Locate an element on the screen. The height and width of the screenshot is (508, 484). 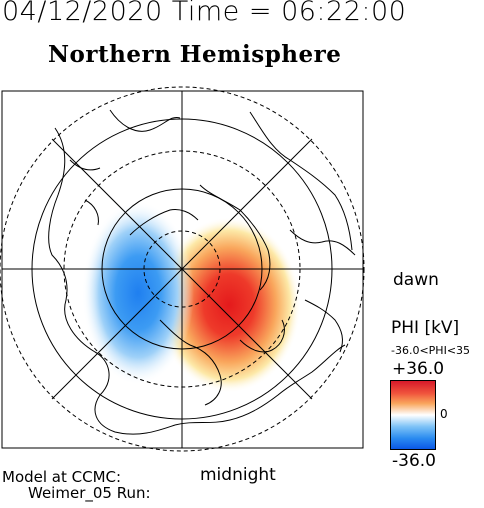
model-label: Model at CCMC: is located at coordinates (62, 477).